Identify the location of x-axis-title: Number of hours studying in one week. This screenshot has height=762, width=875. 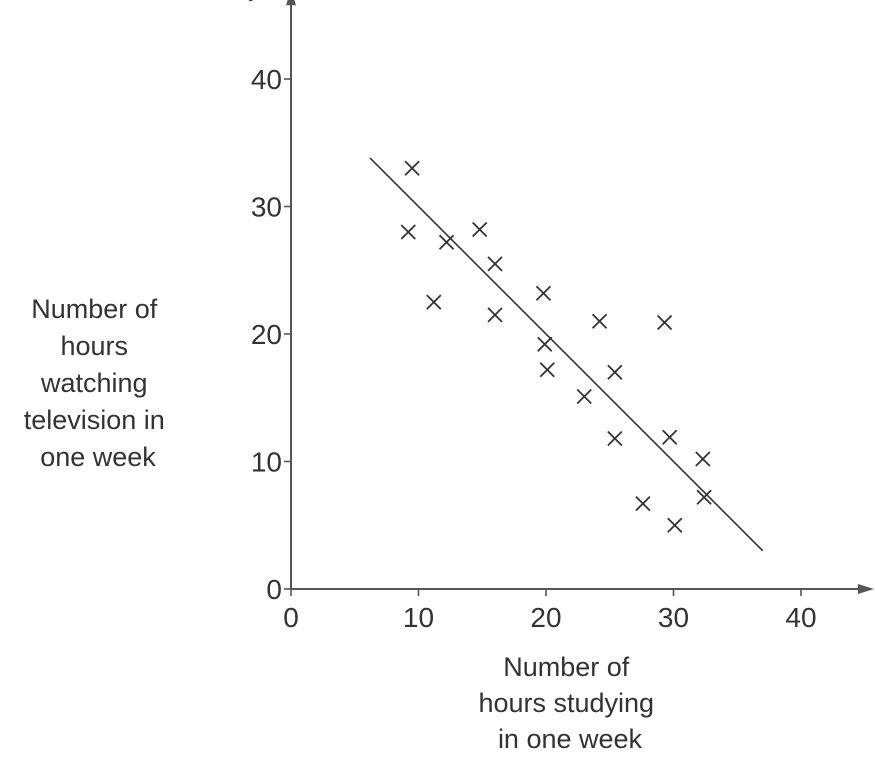
(569, 703).